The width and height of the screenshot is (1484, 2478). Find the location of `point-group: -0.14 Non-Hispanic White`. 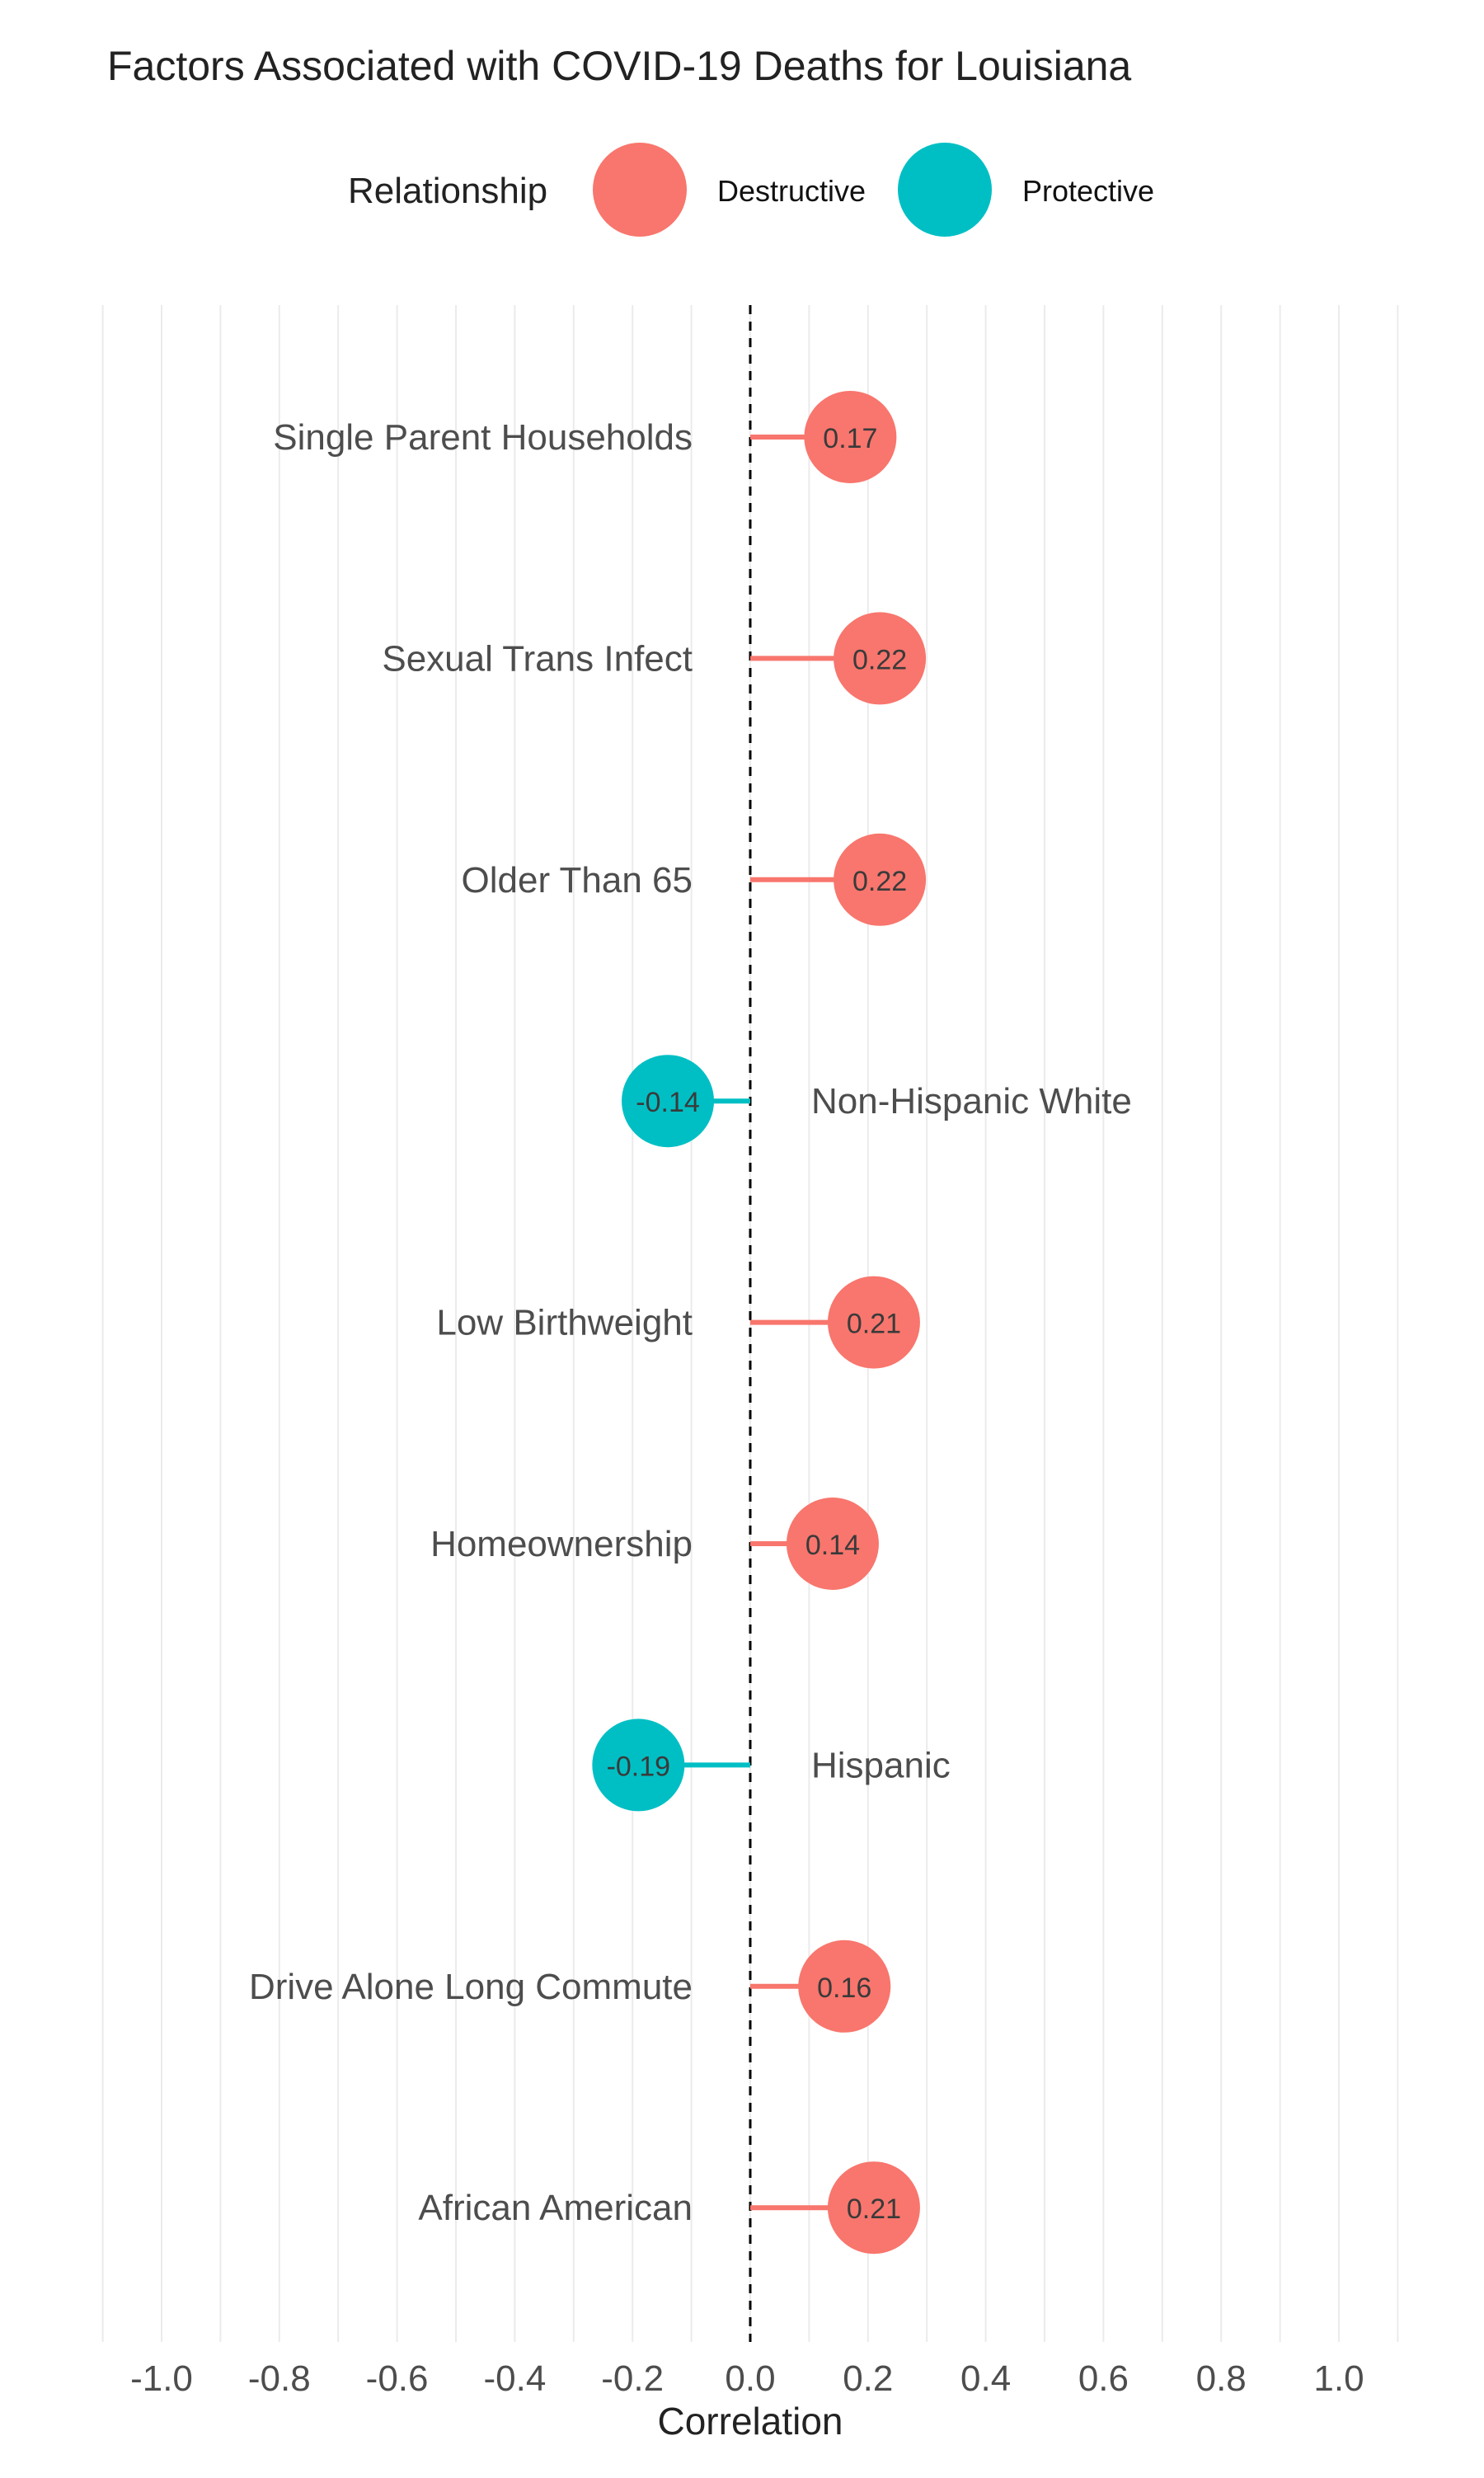

point-group: -0.14 Non-Hispanic White is located at coordinates (877, 1101).